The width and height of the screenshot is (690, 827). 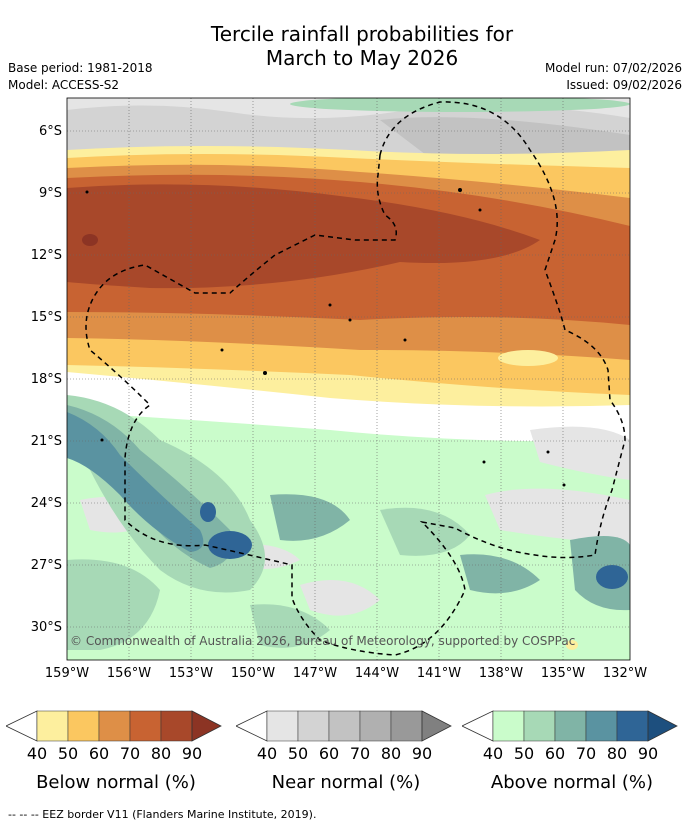 What do you see at coordinates (348, 407) in the screenshot?
I see `field-neutral` at bounding box center [348, 407].